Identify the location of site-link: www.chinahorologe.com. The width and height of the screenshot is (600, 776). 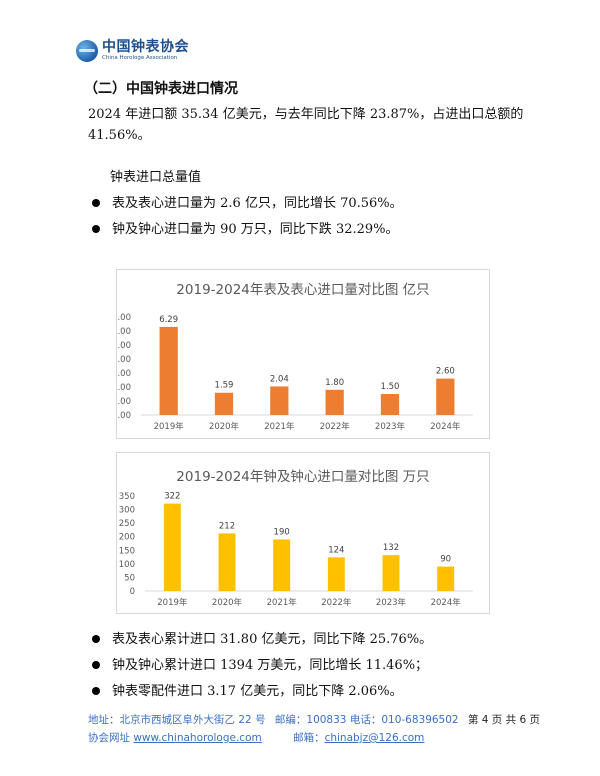
(197, 738).